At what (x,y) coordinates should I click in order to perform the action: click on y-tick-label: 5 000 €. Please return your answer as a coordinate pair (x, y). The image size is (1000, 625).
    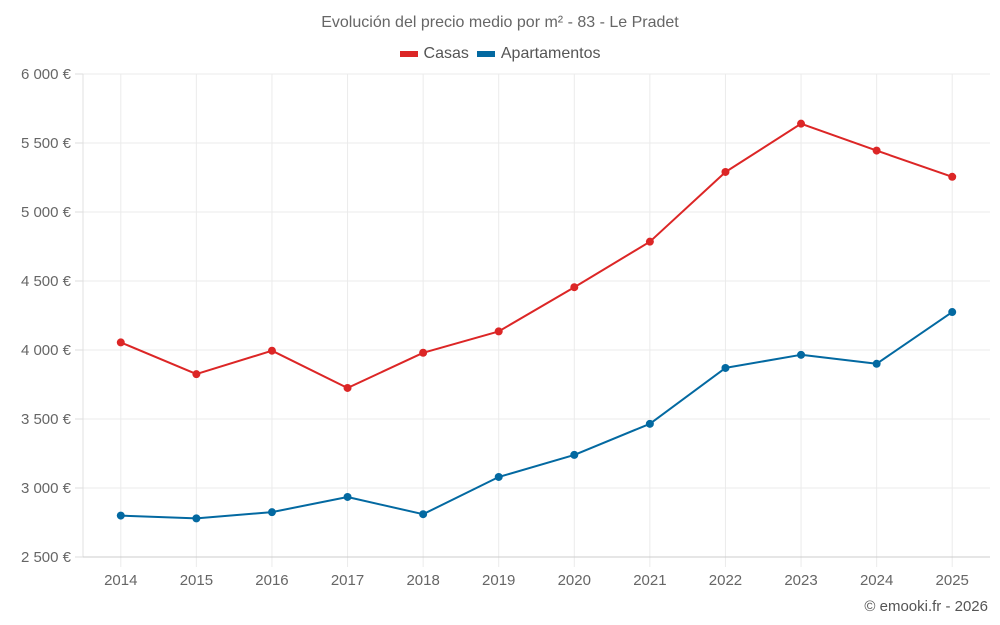
    Looking at the image, I should click on (46, 212).